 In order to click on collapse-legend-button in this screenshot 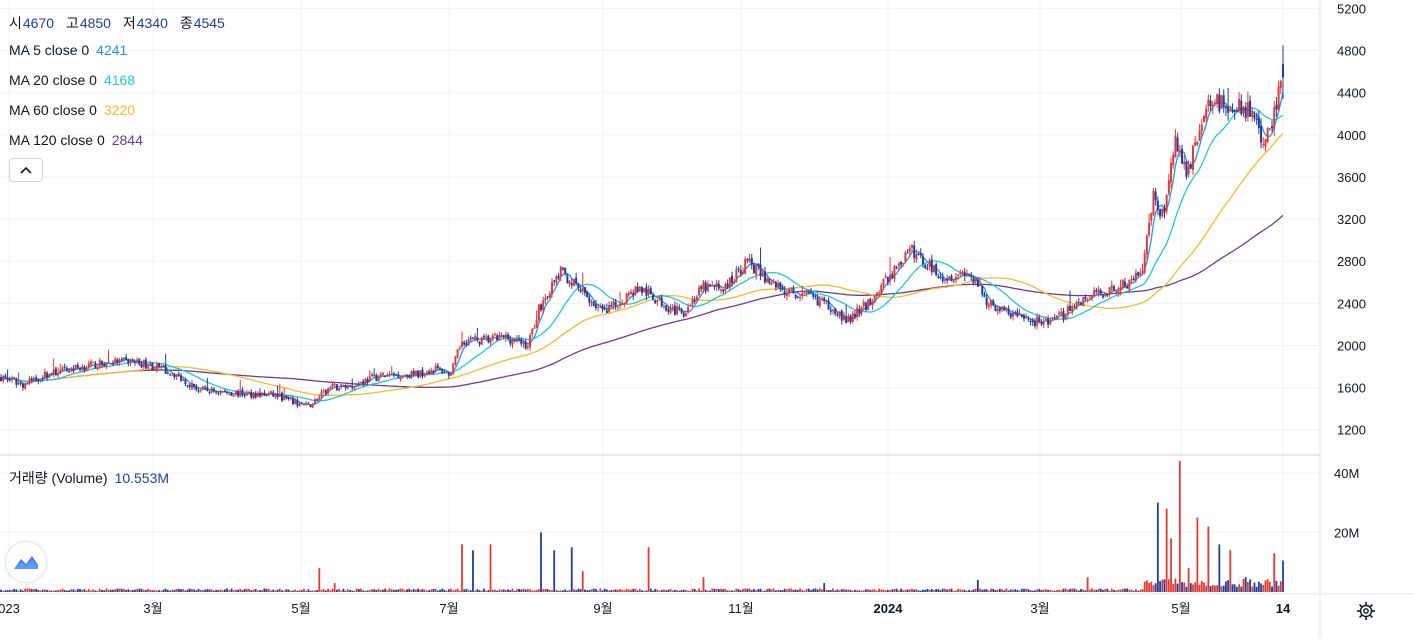, I will do `click(26, 170)`.